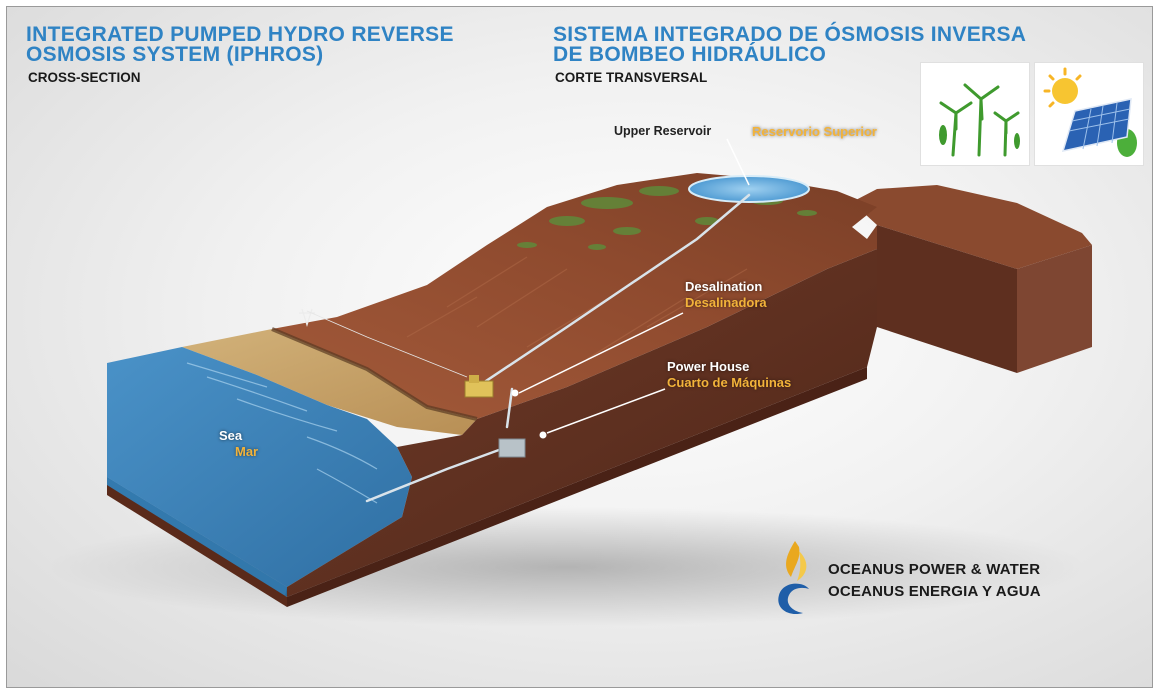 The image size is (1159, 693). What do you see at coordinates (726, 302) in the screenshot?
I see `label-desalination-es: Desalinadora` at bounding box center [726, 302].